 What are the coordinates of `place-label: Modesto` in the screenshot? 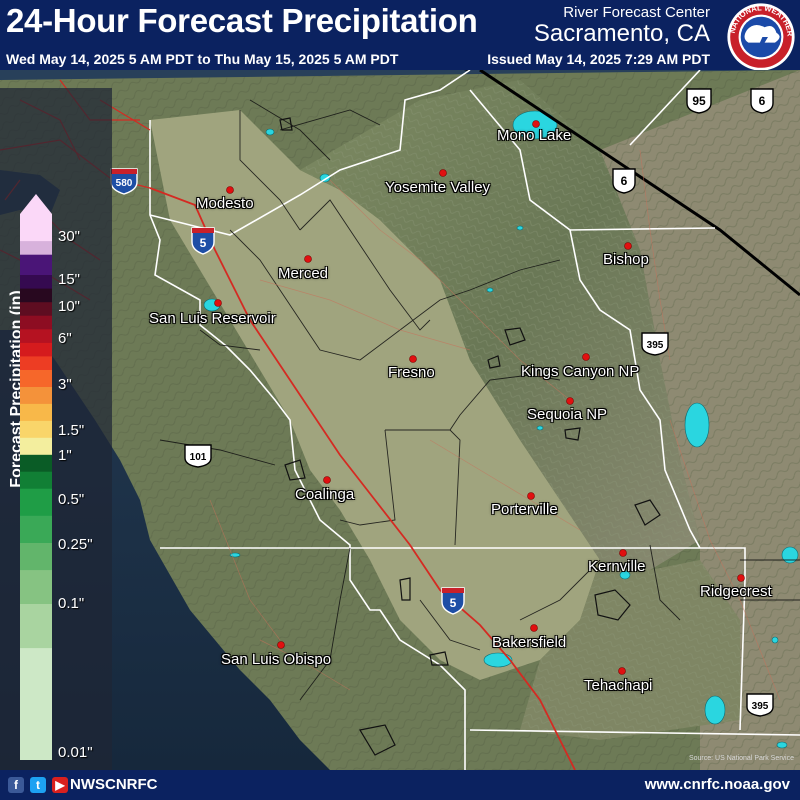 It's located at (225, 203).